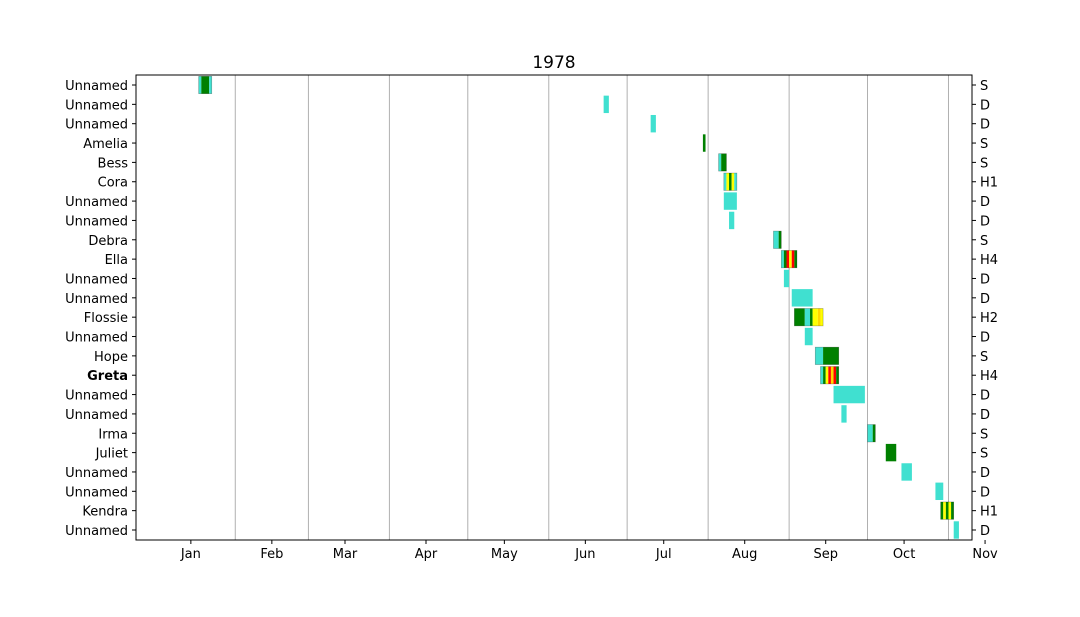  What do you see at coordinates (113, 183) in the screenshot?
I see `storm-name-label: Cora` at bounding box center [113, 183].